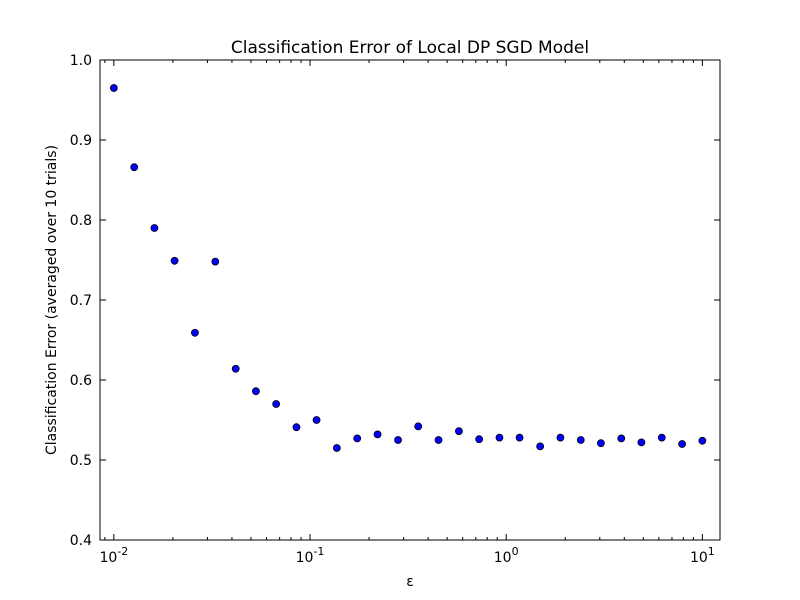  Describe the element at coordinates (122, 551) in the screenshot. I see `x-tick-exponent: -2` at that location.